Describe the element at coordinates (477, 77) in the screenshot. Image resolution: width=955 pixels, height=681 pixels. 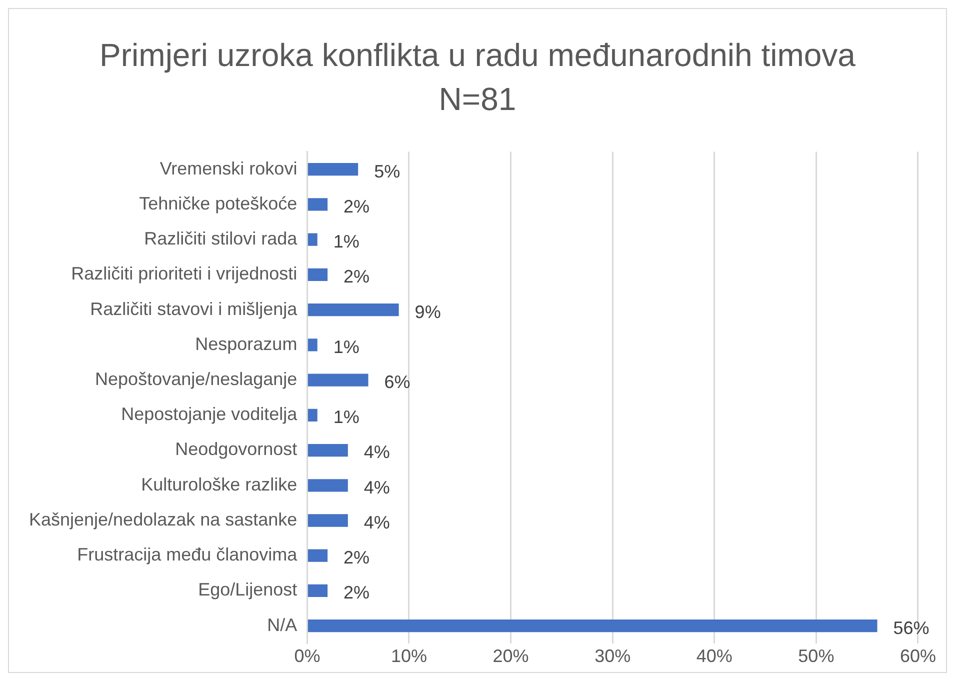
I see `chart-title: Primjeri uzroka konflikta u radu međunarodnih timova N=81` at that location.